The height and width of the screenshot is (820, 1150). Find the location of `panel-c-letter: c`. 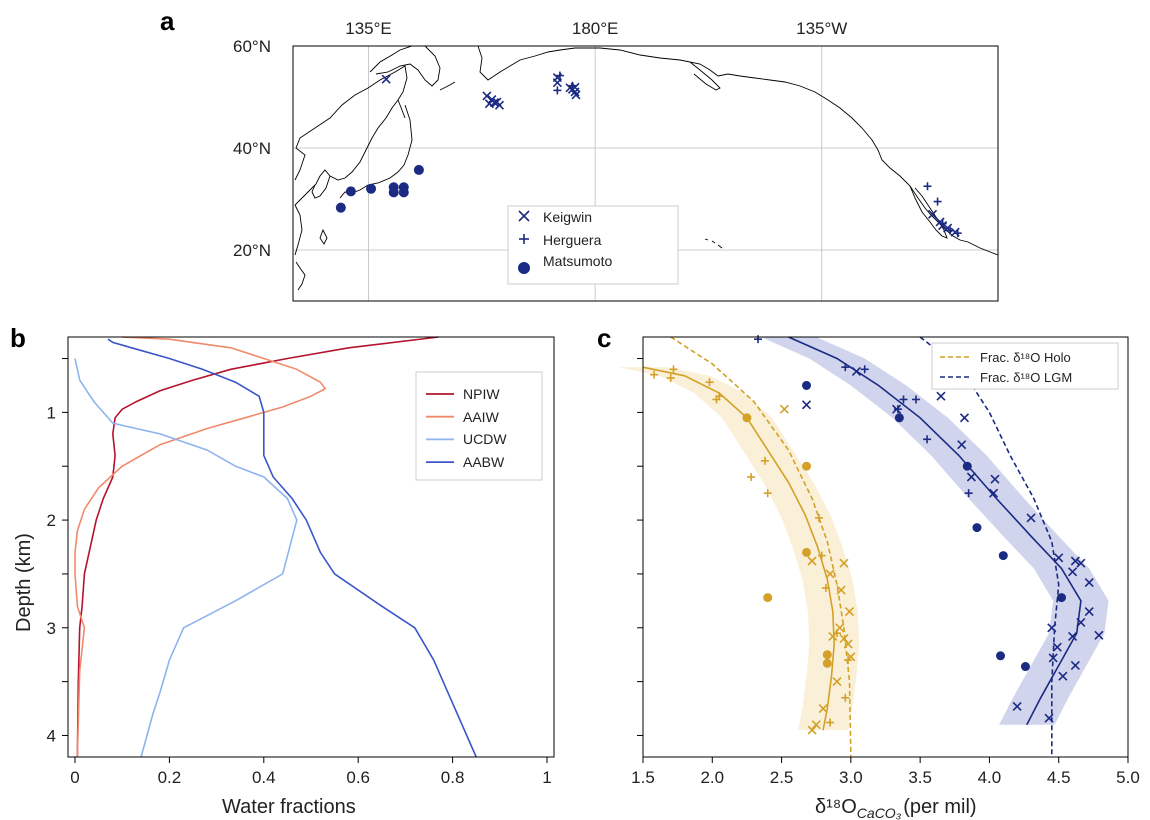

panel-c-letter: c is located at coordinates (604, 338).